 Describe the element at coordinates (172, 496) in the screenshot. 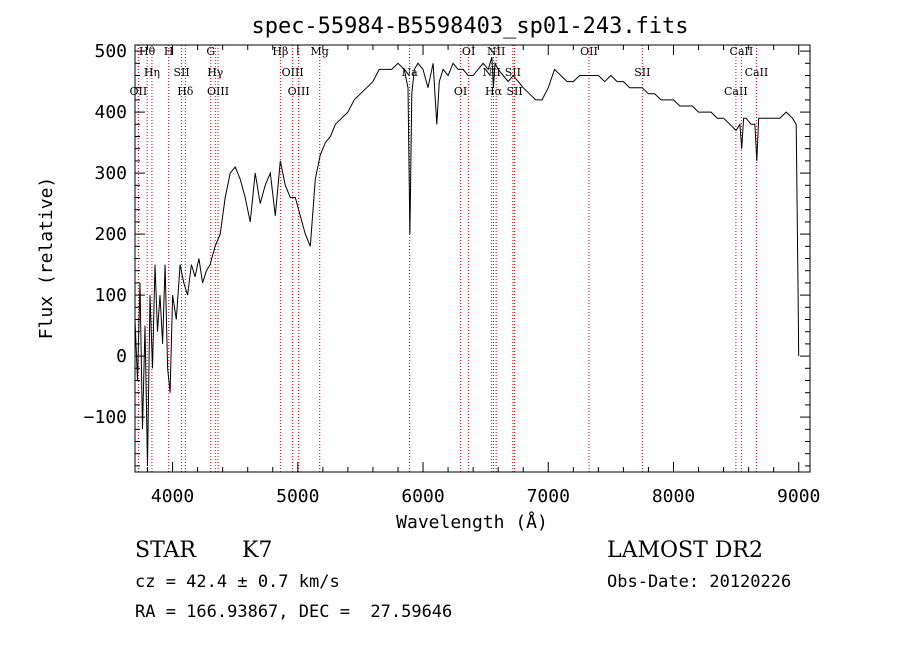

I see `x-tick-label: 4000` at that location.